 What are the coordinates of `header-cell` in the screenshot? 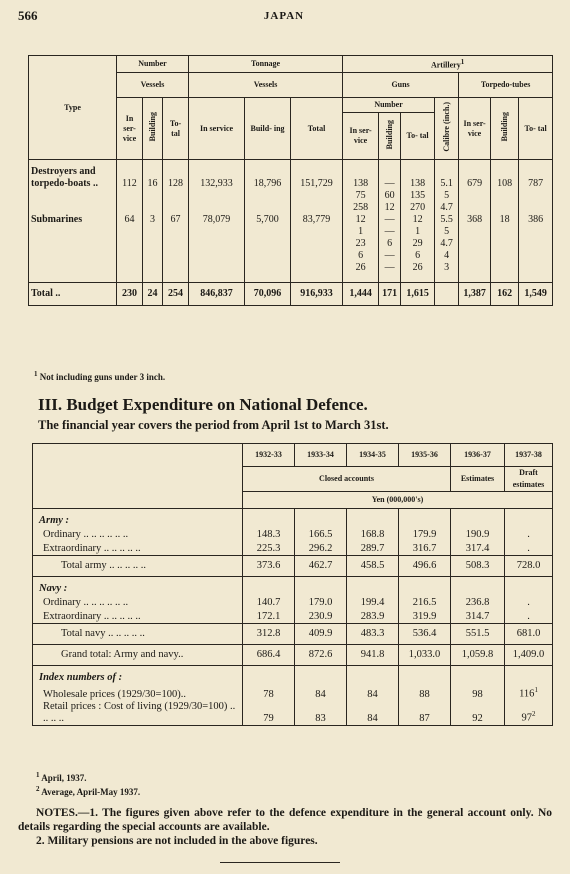 It's located at (137, 476).